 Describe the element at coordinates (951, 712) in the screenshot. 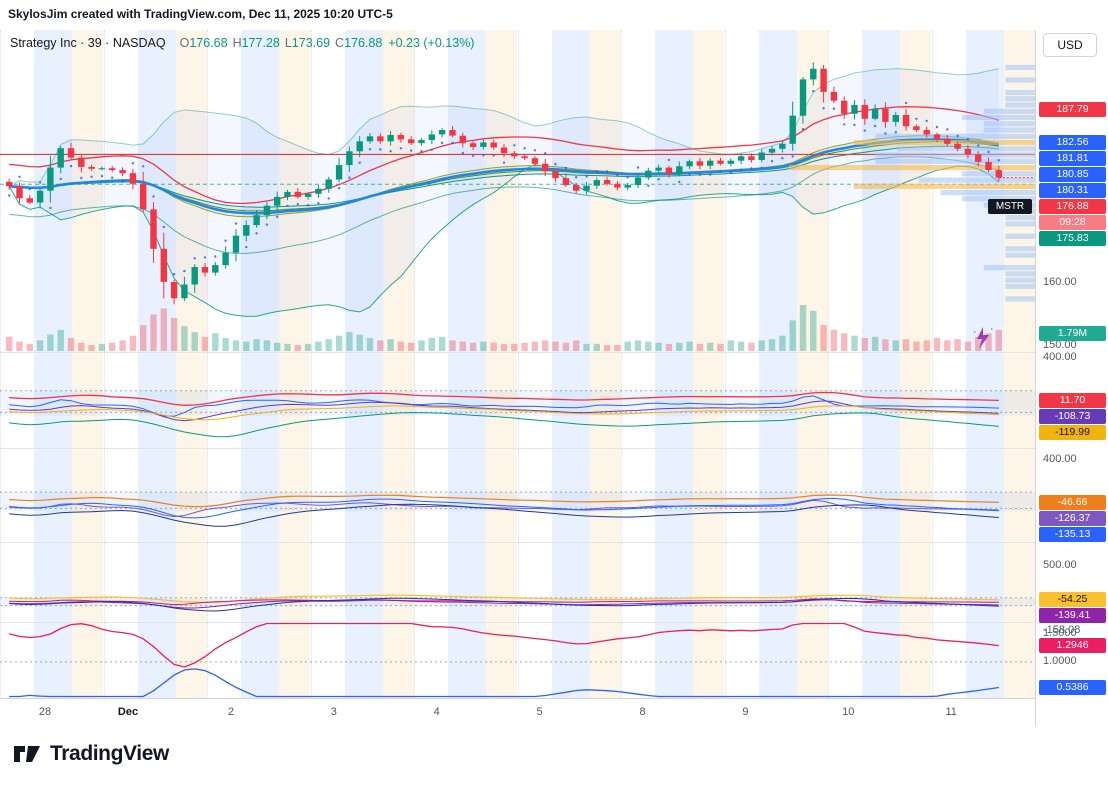

I see `time-label: 11` at that location.